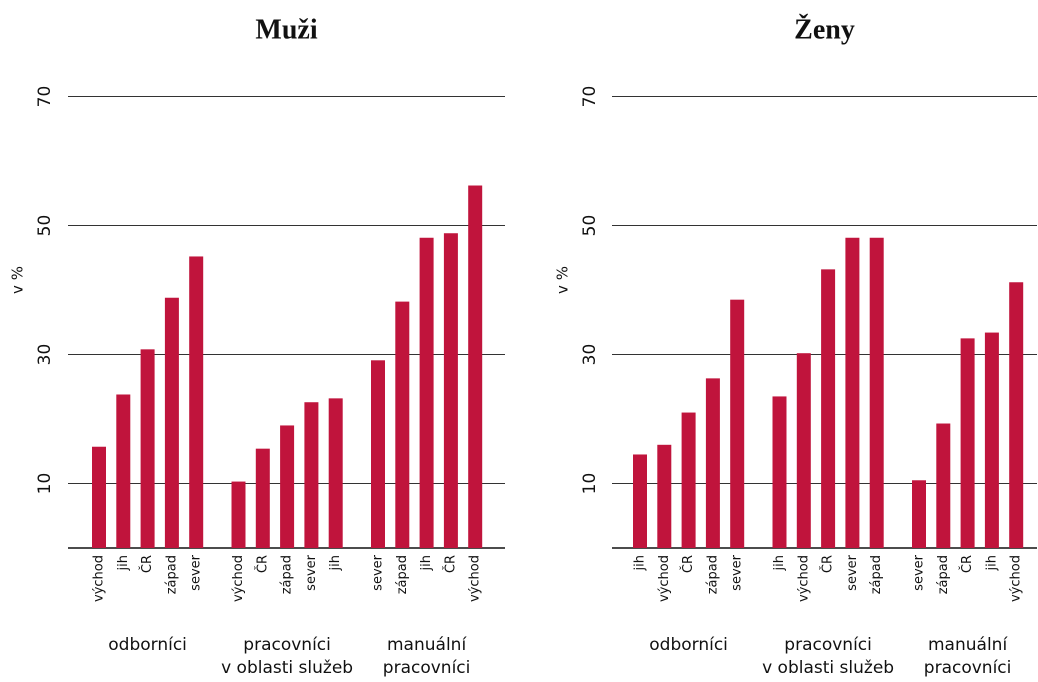  I want to click on chart-title: Ženy, so click(824, 29).